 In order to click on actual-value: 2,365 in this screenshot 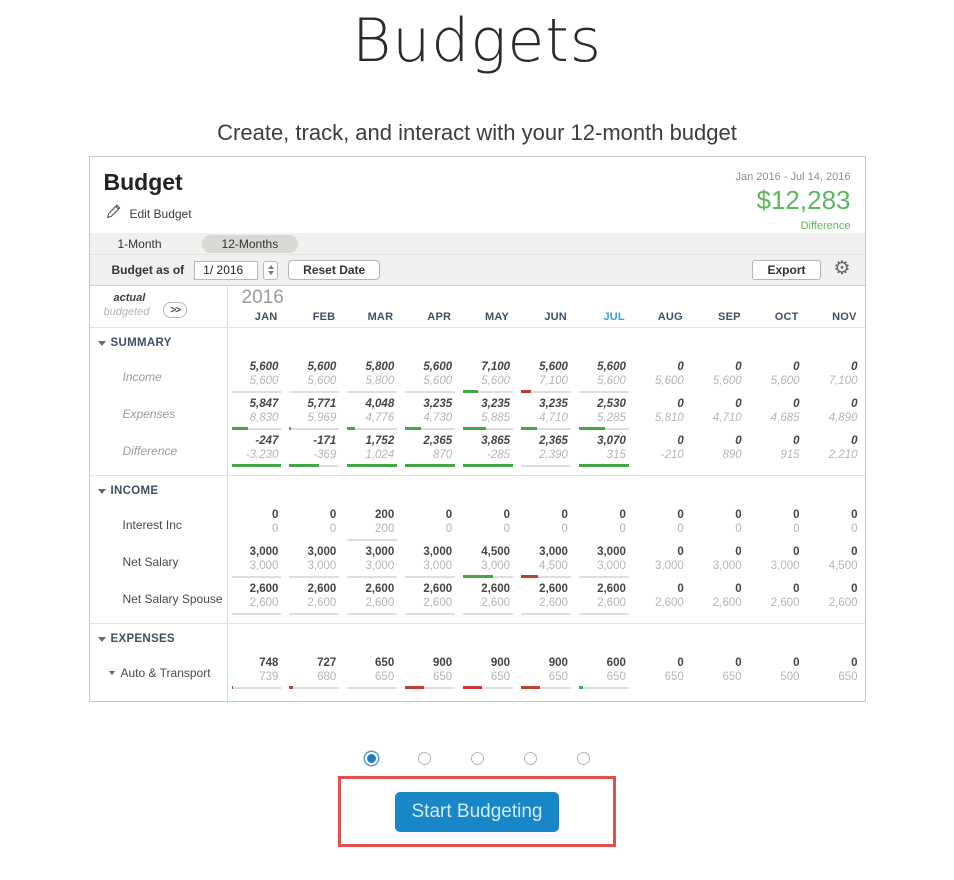, I will do `click(438, 441)`.